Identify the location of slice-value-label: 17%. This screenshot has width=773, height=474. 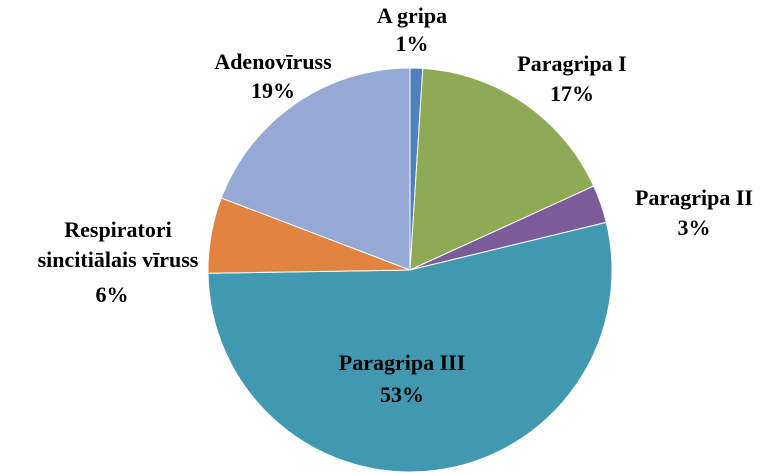
(572, 93).